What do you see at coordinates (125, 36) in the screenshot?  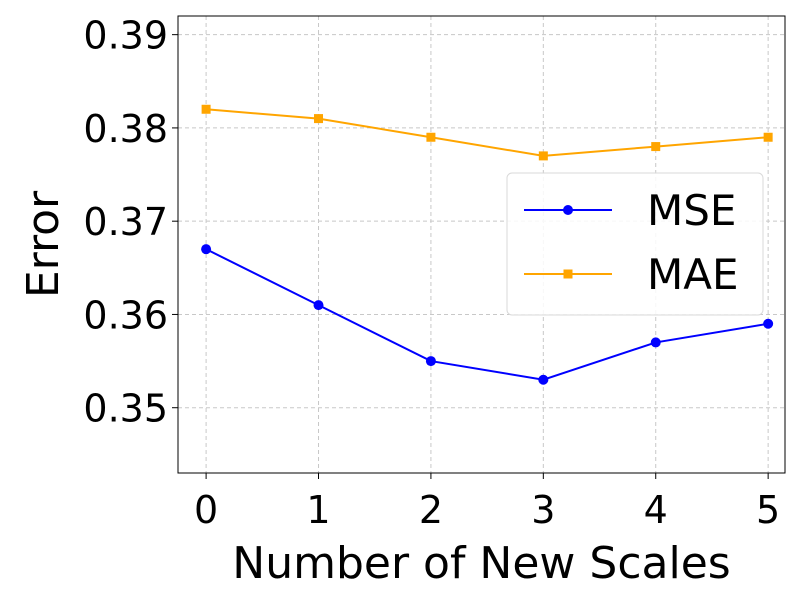 I see `y-tick-label: 0.39` at bounding box center [125, 36].